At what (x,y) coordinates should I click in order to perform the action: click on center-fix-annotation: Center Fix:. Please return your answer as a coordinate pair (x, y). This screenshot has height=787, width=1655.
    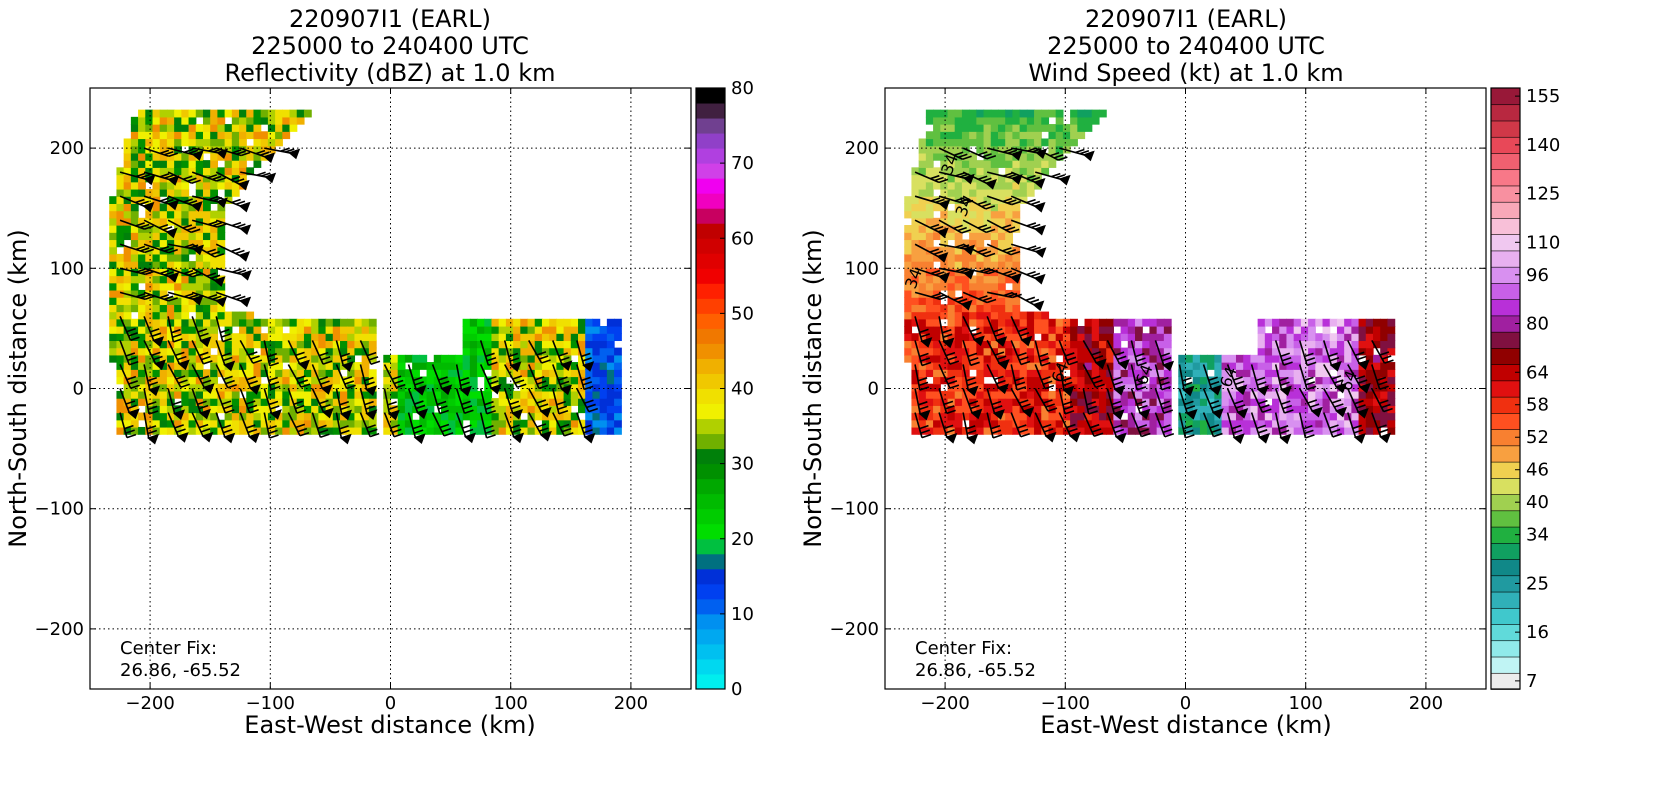
    Looking at the image, I should click on (963, 648).